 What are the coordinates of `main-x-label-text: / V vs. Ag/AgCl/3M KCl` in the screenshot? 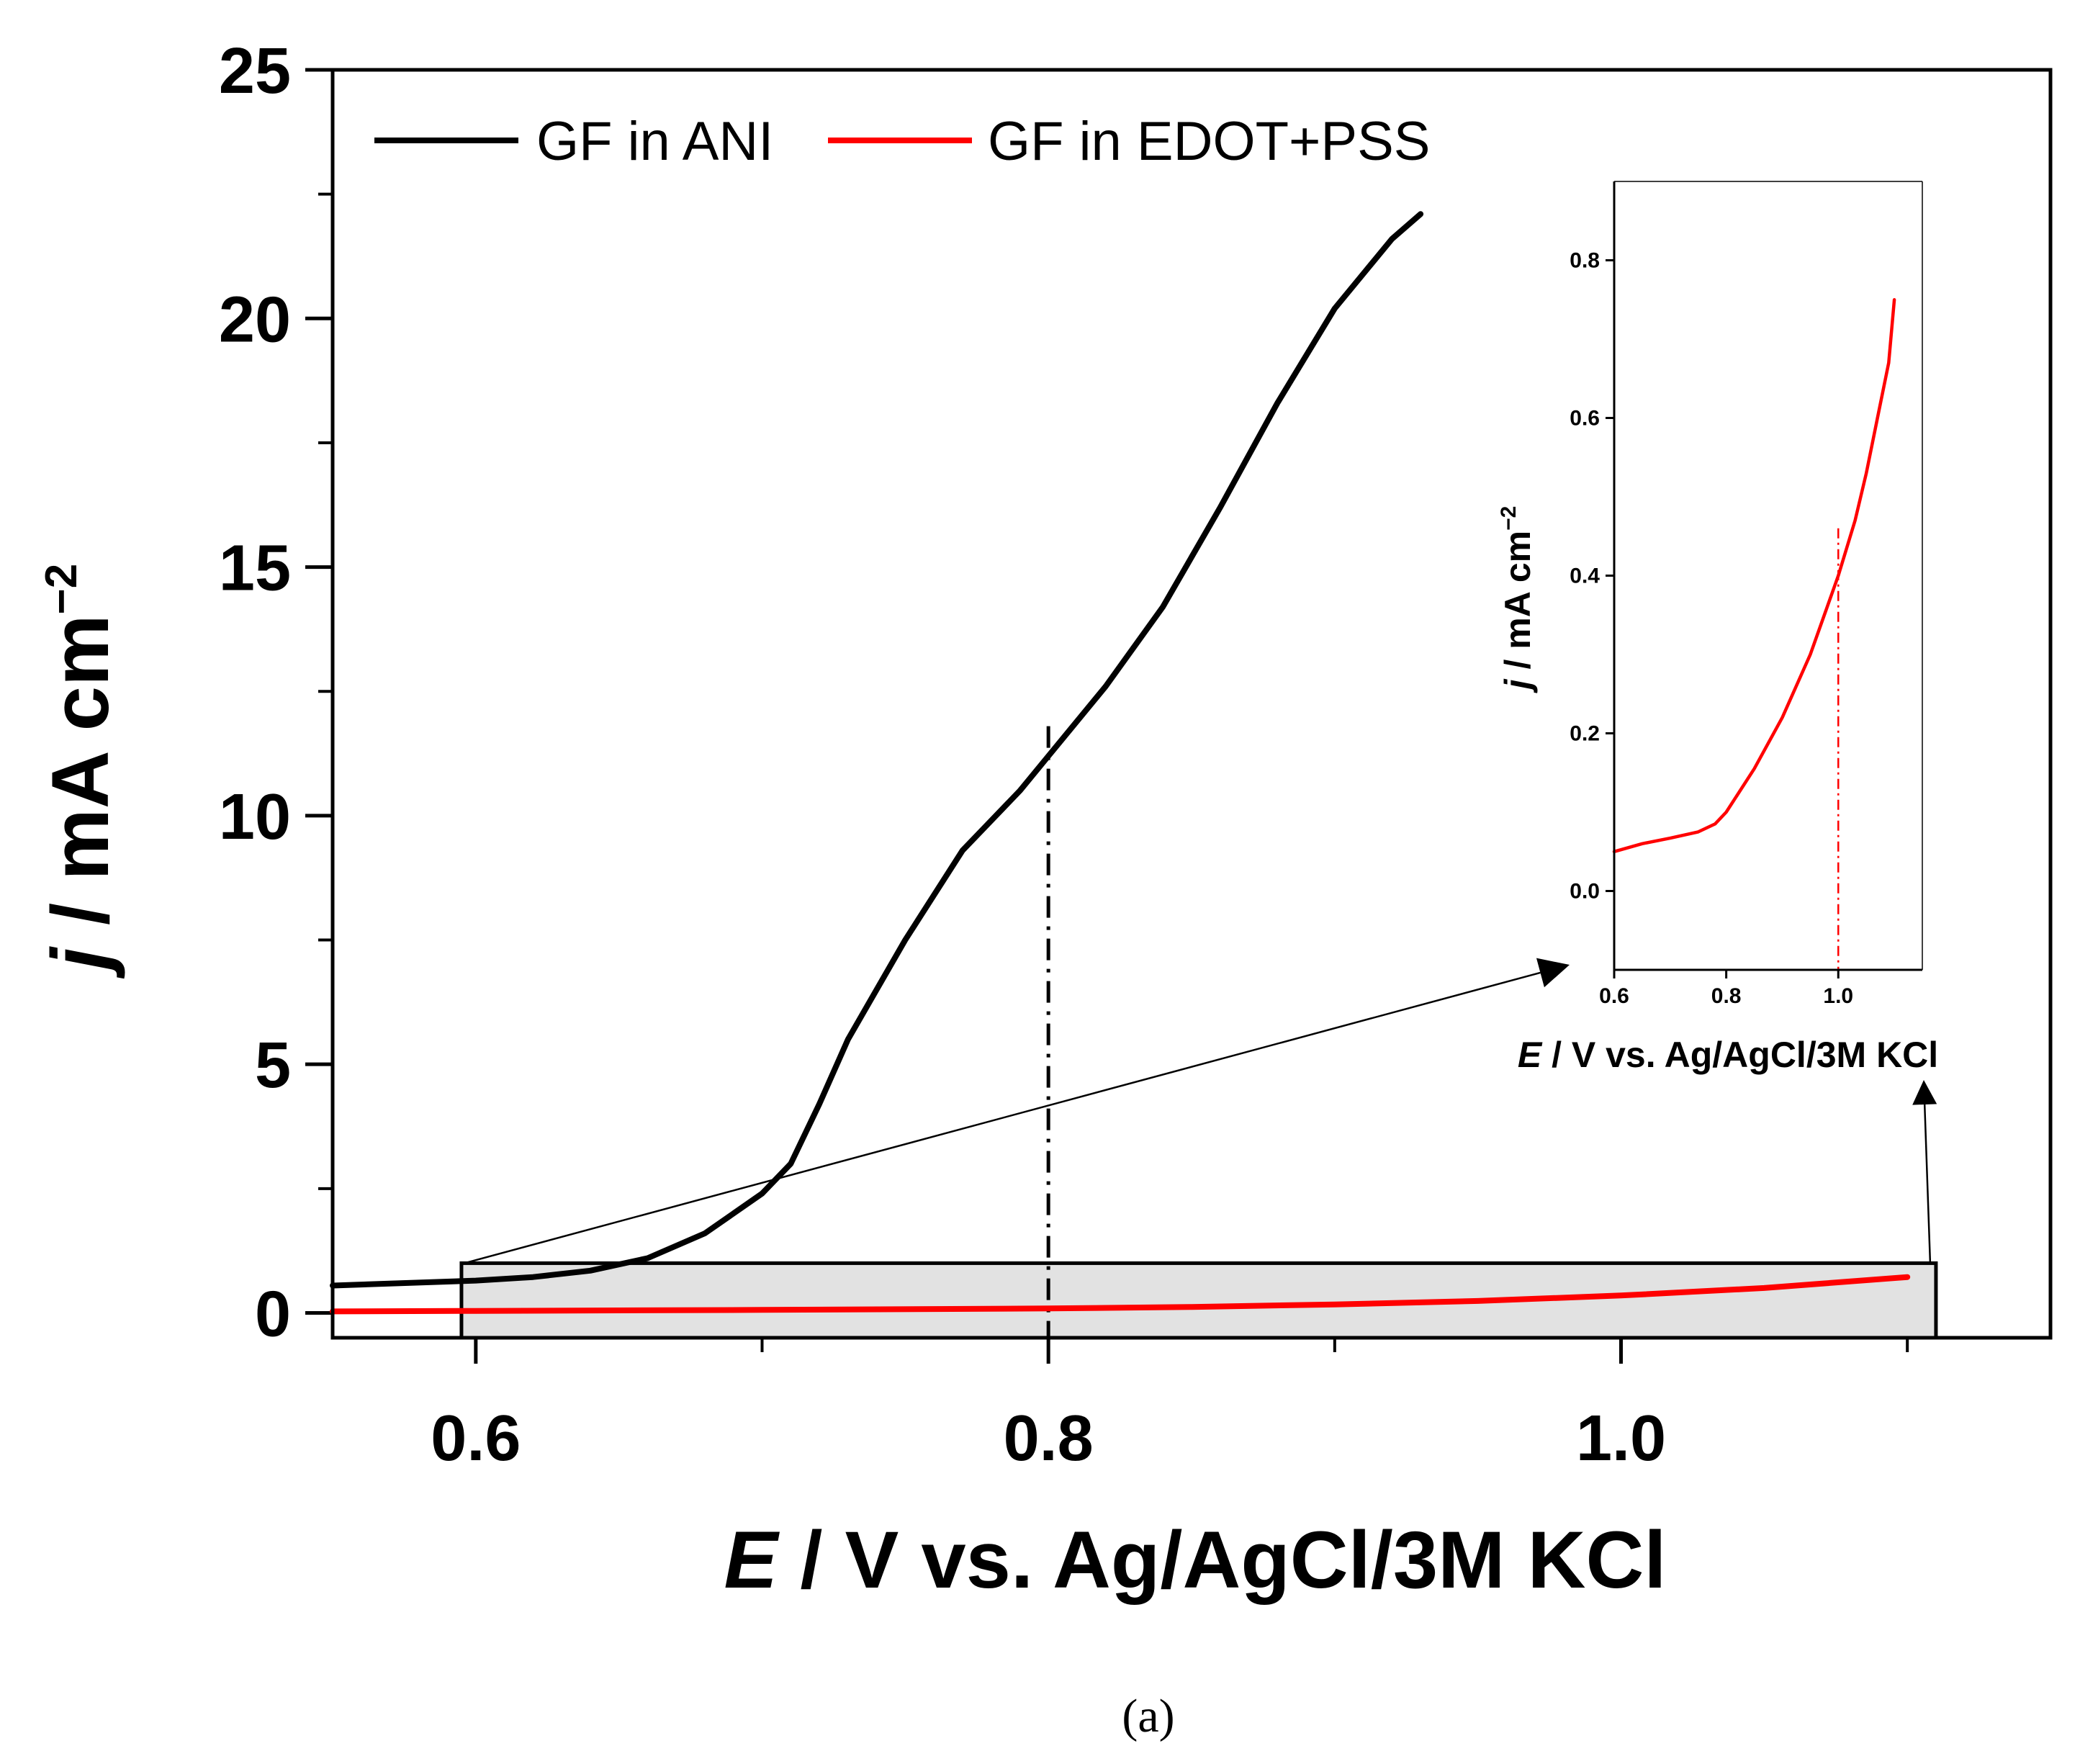 It's located at (1222, 1560).